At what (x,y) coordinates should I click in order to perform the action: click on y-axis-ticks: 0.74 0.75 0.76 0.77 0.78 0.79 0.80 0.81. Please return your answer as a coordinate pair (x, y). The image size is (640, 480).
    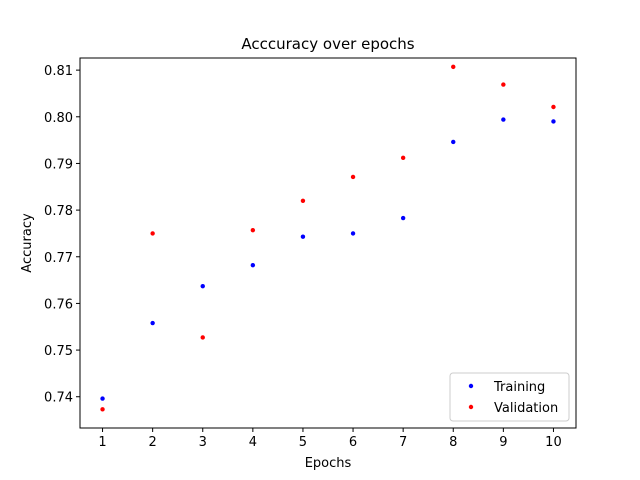
    Looking at the image, I should click on (62, 235).